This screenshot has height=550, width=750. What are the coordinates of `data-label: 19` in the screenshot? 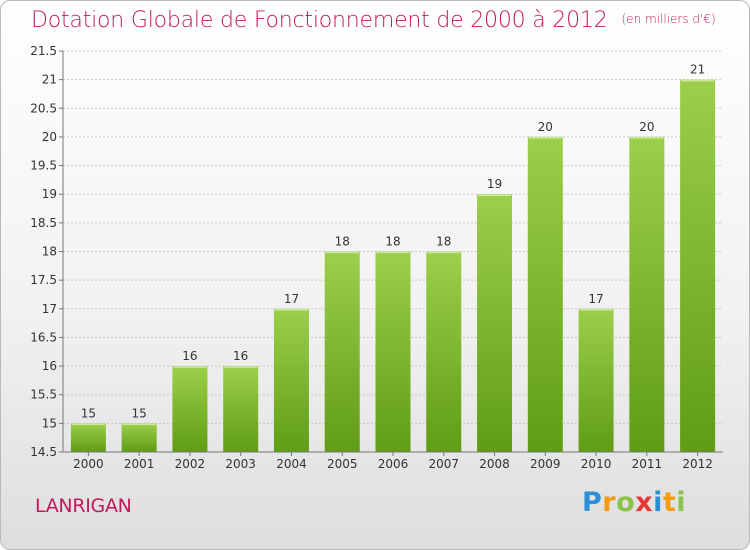 It's located at (494, 184).